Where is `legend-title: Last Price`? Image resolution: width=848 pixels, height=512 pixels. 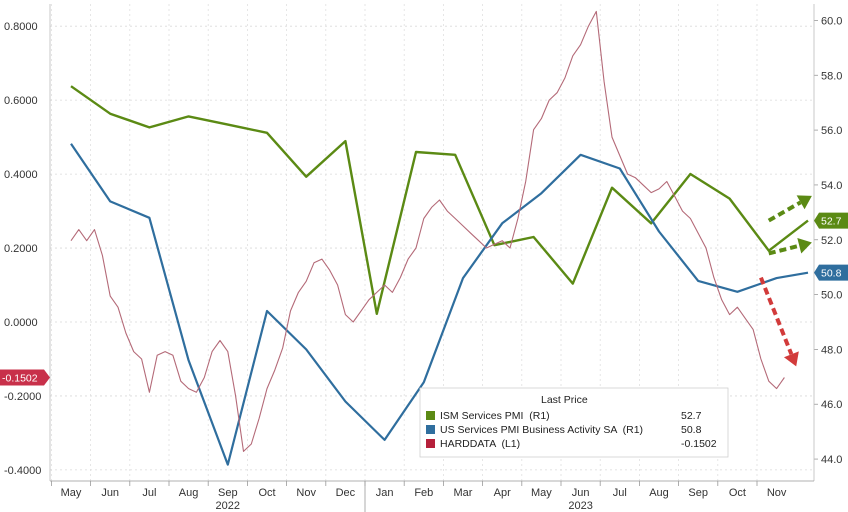
legend-title: Last Price is located at coordinates (564, 400).